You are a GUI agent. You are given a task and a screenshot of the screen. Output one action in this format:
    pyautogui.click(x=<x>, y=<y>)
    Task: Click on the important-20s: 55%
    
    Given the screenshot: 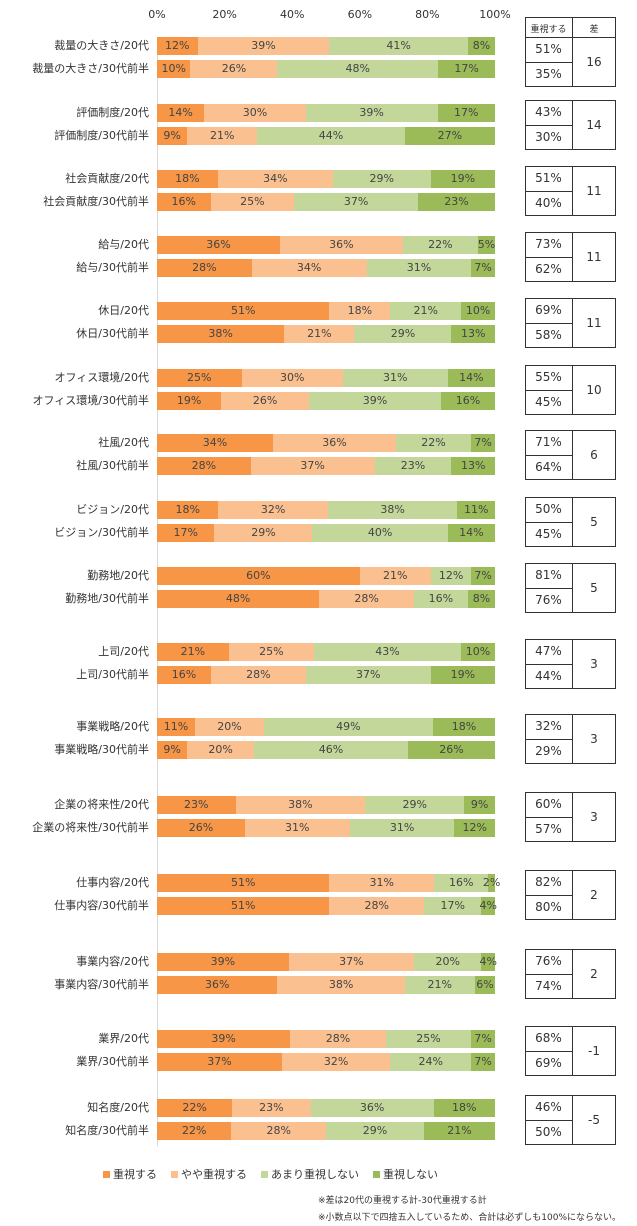 What is the action you would take?
    pyautogui.click(x=548, y=377)
    